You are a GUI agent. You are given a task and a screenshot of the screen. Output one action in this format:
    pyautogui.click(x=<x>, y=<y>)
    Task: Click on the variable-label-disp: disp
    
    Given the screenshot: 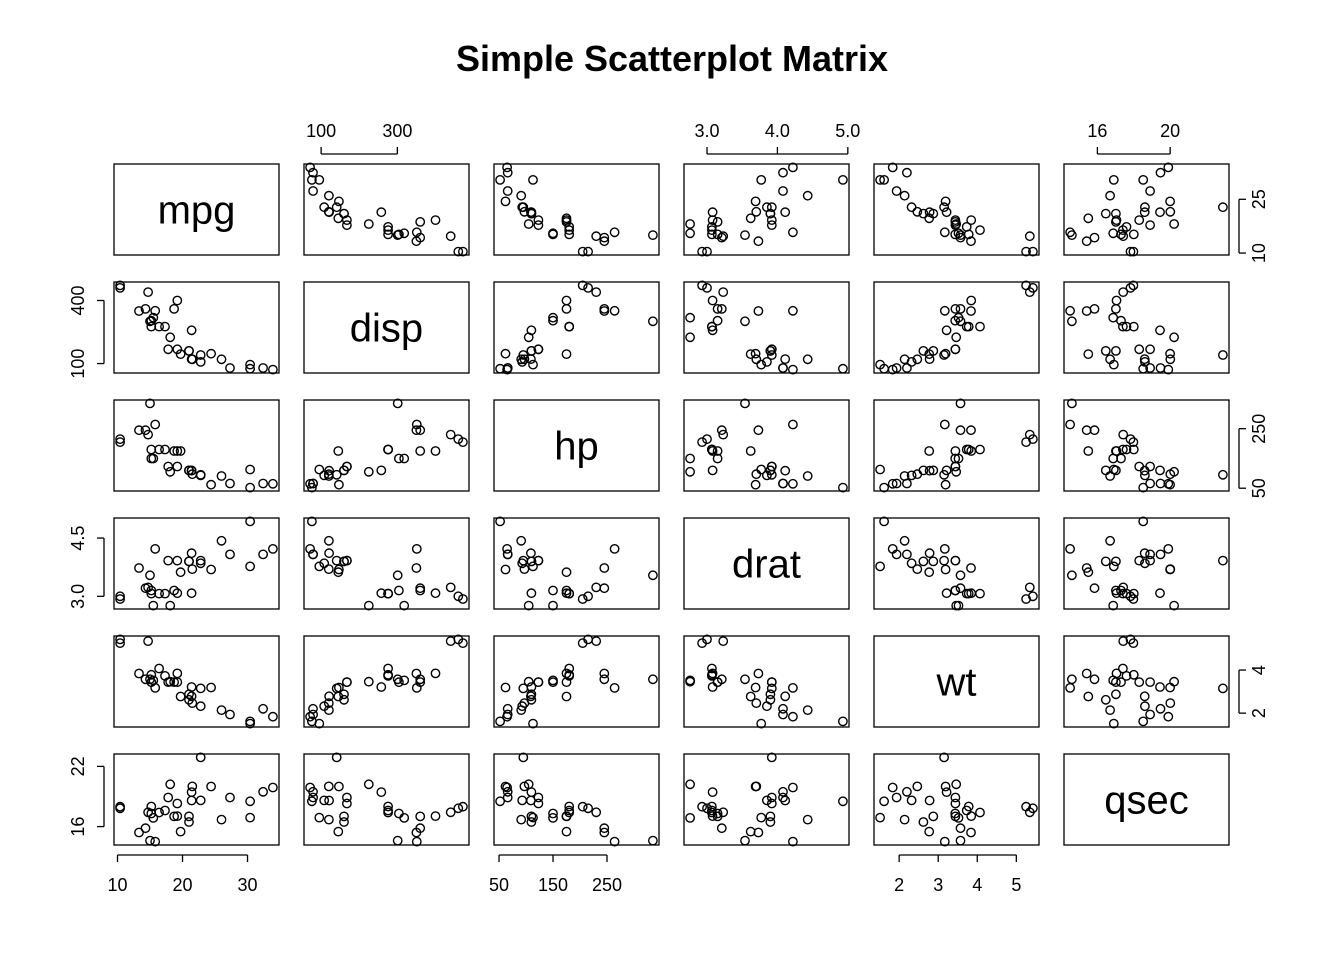 What is the action you would take?
    pyautogui.click(x=386, y=329)
    